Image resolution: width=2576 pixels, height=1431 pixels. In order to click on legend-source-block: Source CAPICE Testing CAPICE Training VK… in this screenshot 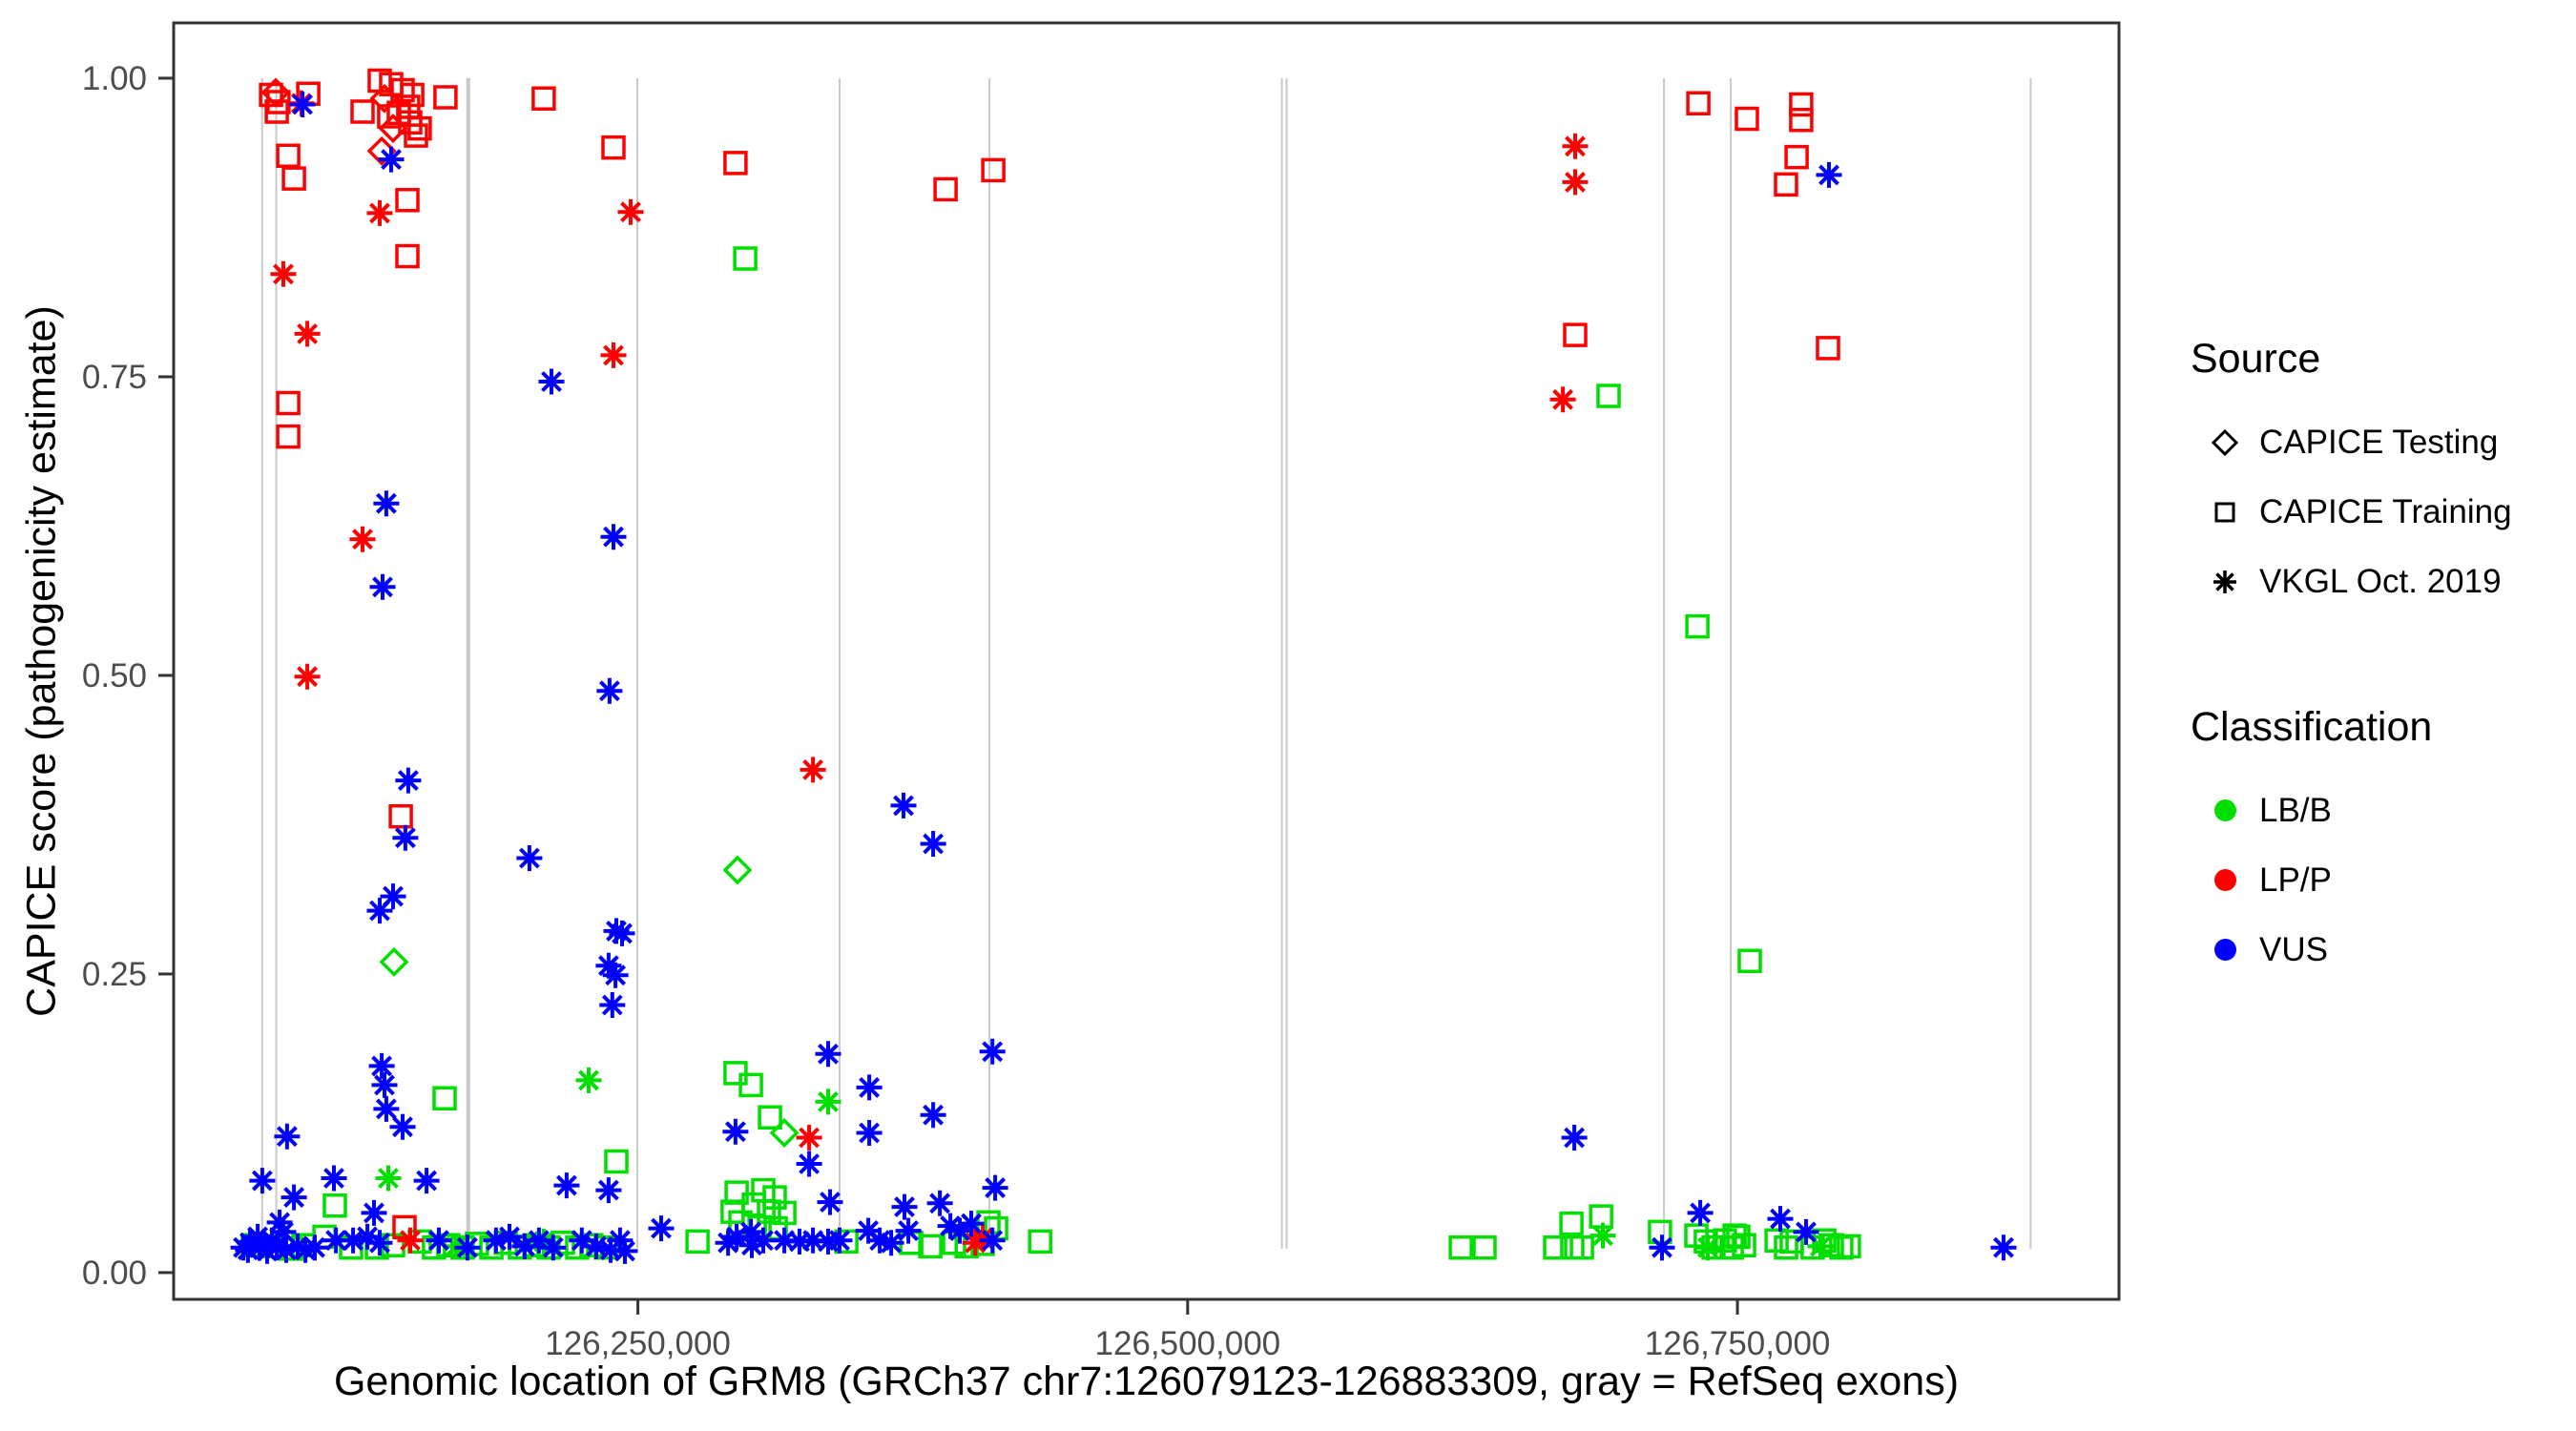, I will do `click(2381, 476)`.